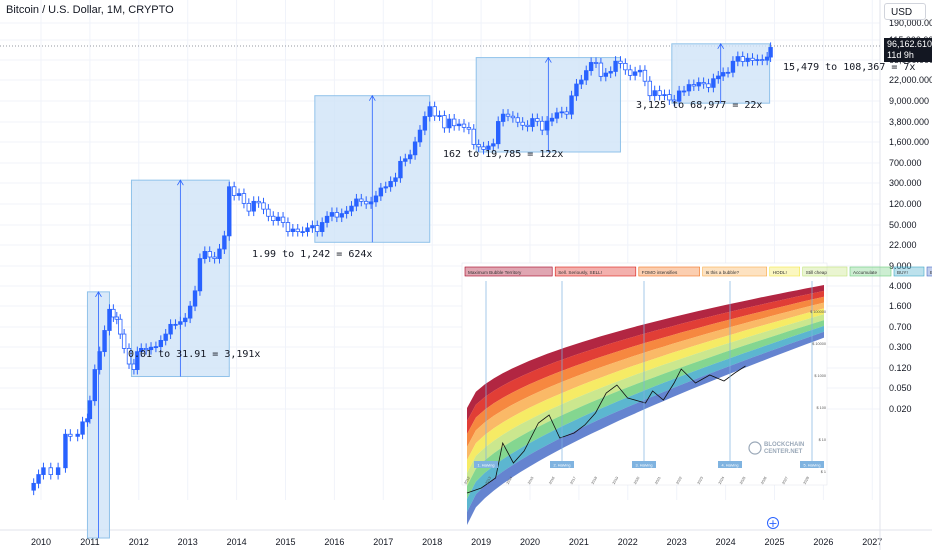  What do you see at coordinates (723, 272) in the screenshot?
I see `inset-legend-label: Is this a bubble?` at bounding box center [723, 272].